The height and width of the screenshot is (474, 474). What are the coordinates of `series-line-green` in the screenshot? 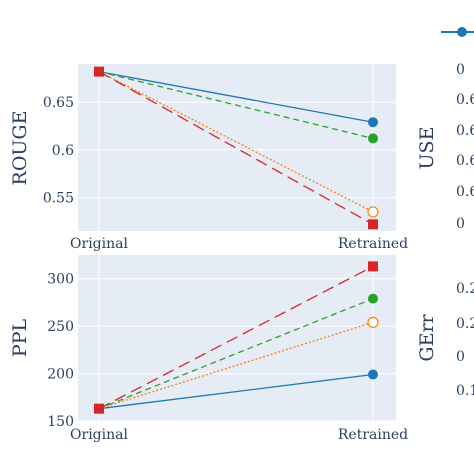 It's located at (236, 105).